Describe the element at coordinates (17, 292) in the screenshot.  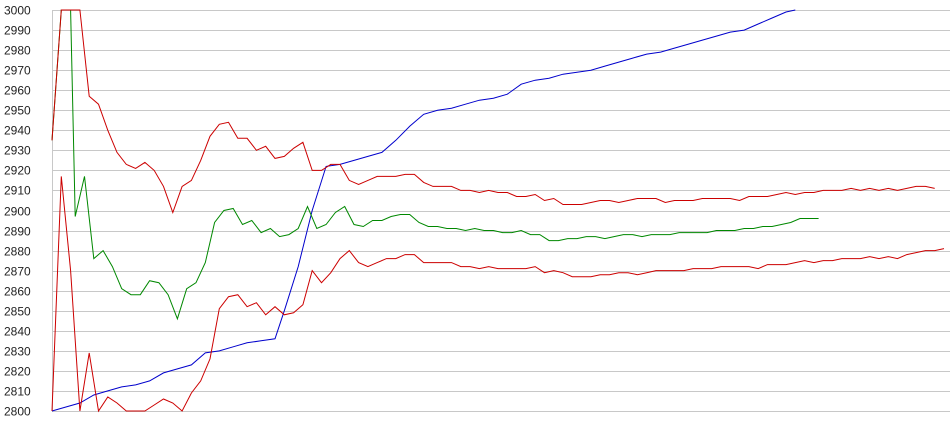
I see `y-tick-label: 2860` at that location.